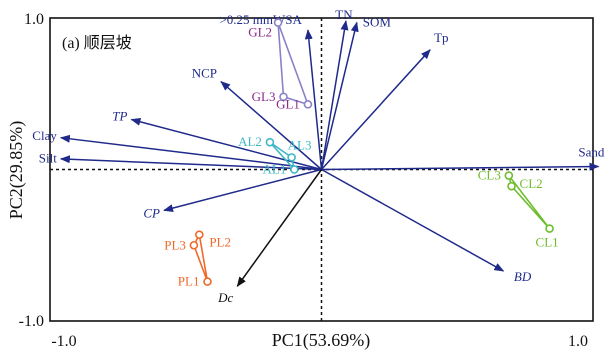  Describe the element at coordinates (275, 169) in the screenshot. I see `sample-label-al1: AL1` at that location.